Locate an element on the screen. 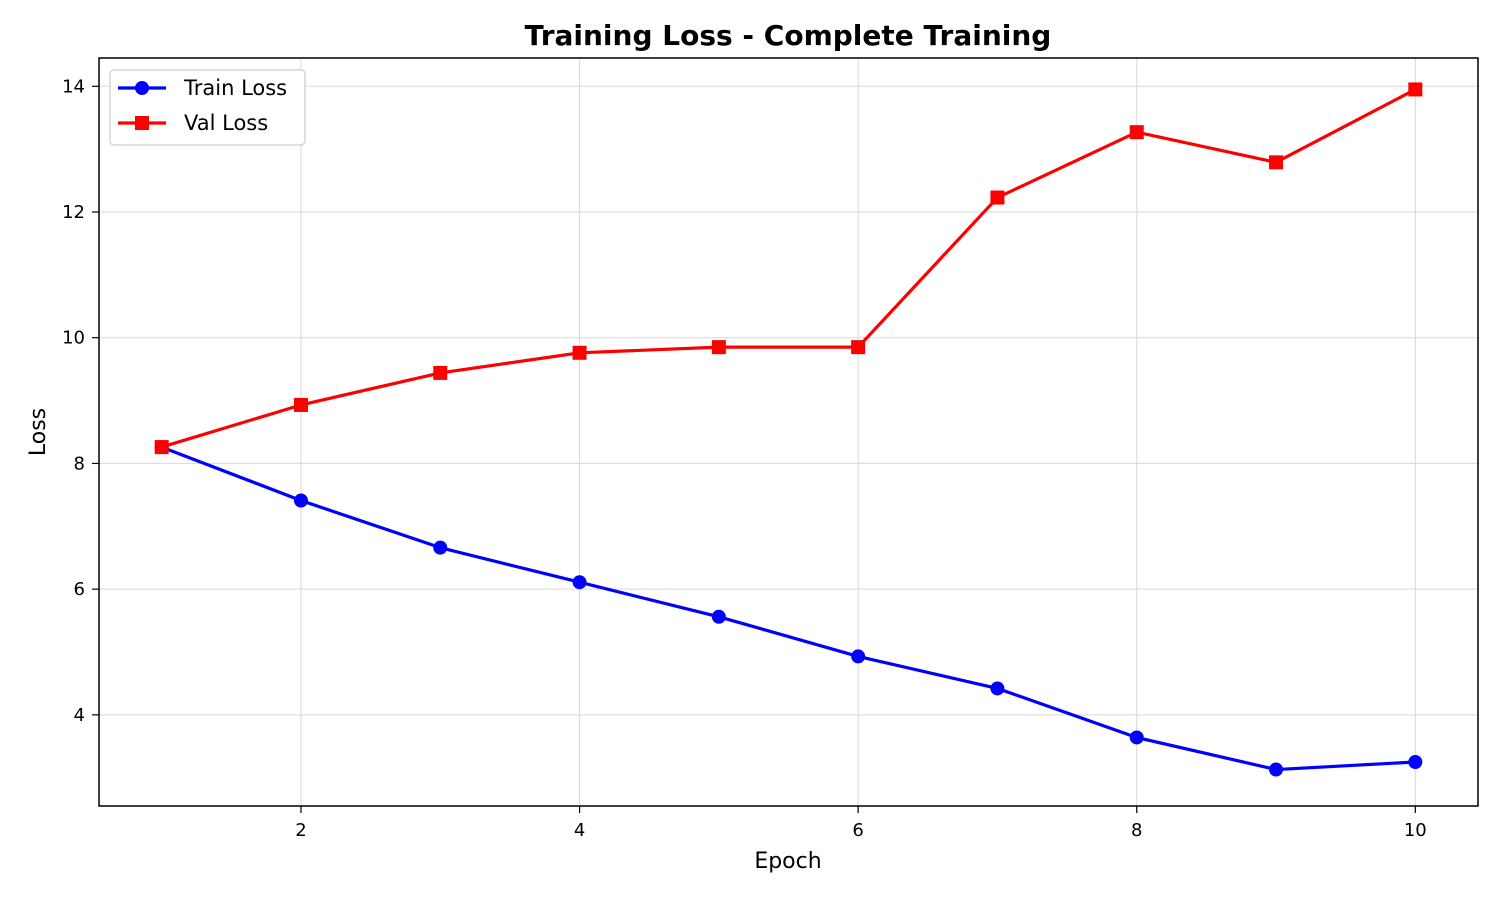  val-loss-legend-marker is located at coordinates (142, 123).